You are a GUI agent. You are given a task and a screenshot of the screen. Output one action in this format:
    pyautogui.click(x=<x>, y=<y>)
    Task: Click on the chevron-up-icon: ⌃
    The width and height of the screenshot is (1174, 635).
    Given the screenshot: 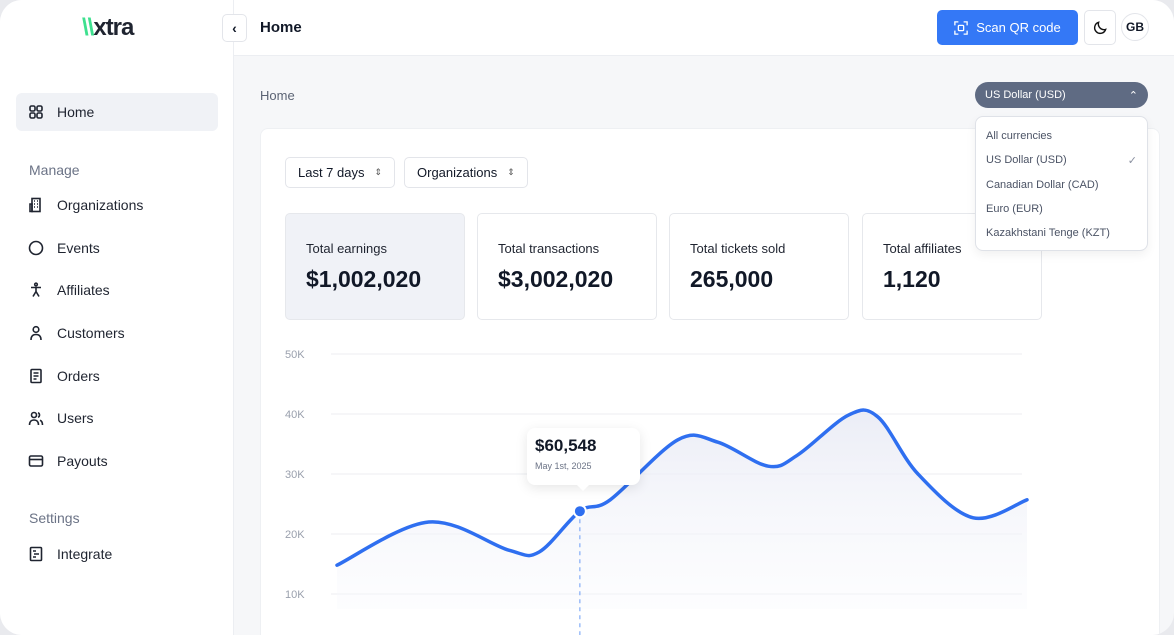 What is the action you would take?
    pyautogui.click(x=1133, y=95)
    